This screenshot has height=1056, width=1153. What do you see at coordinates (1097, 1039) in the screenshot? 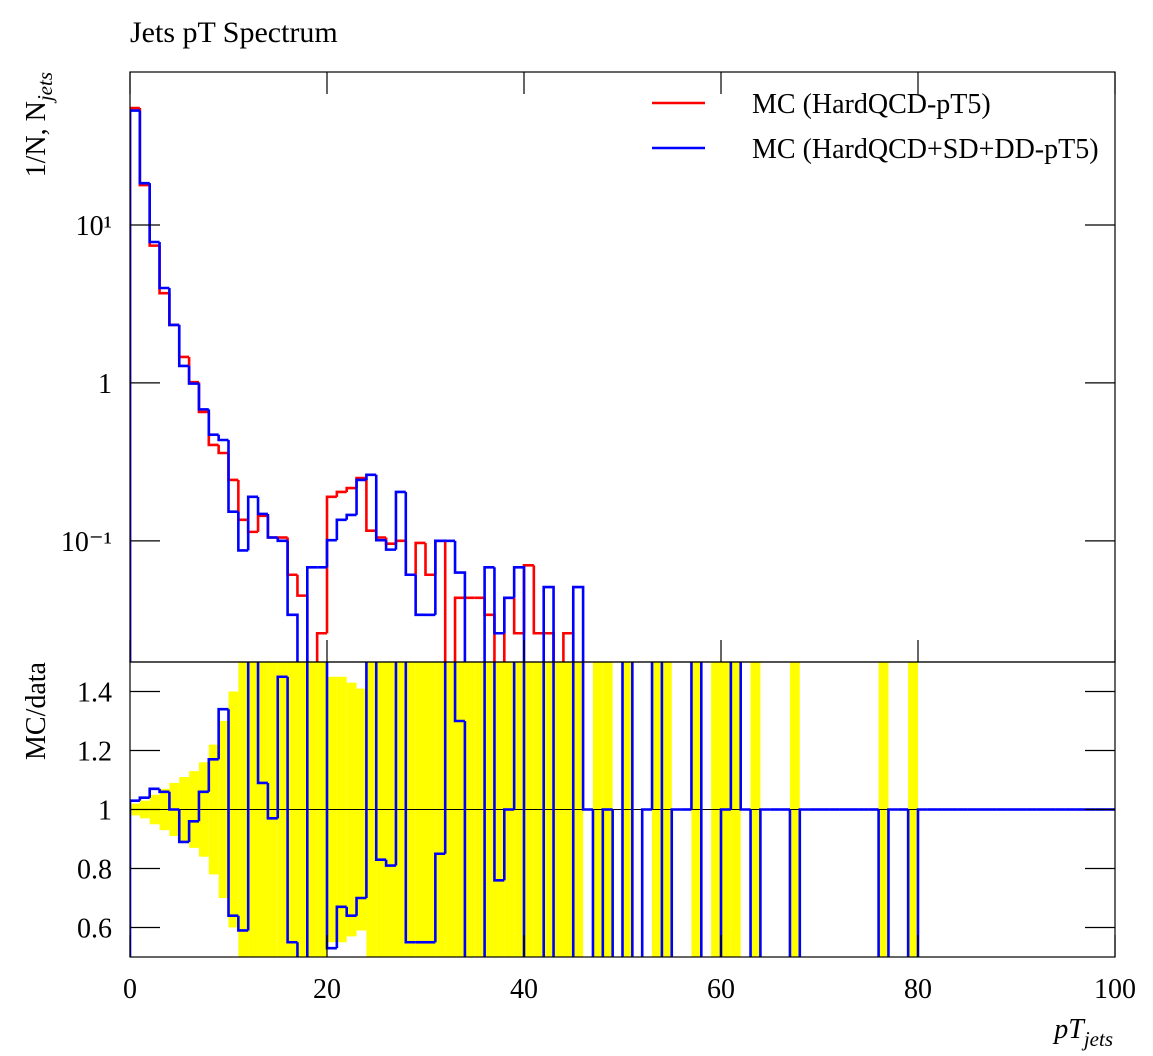
I see `x-axis-label-sub: jets` at bounding box center [1097, 1039].